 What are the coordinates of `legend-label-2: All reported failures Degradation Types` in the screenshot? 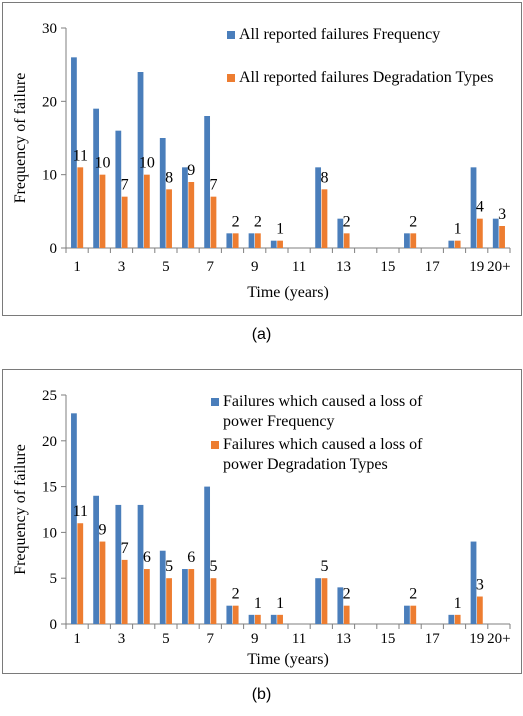 It's located at (366, 77).